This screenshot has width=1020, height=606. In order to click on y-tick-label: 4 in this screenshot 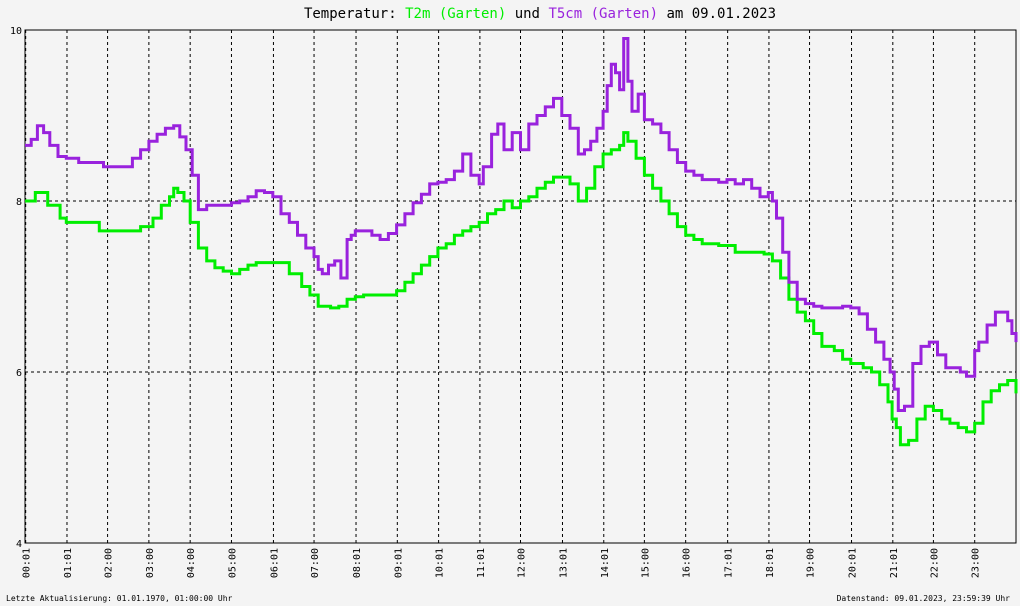, I will do `click(19, 544)`.